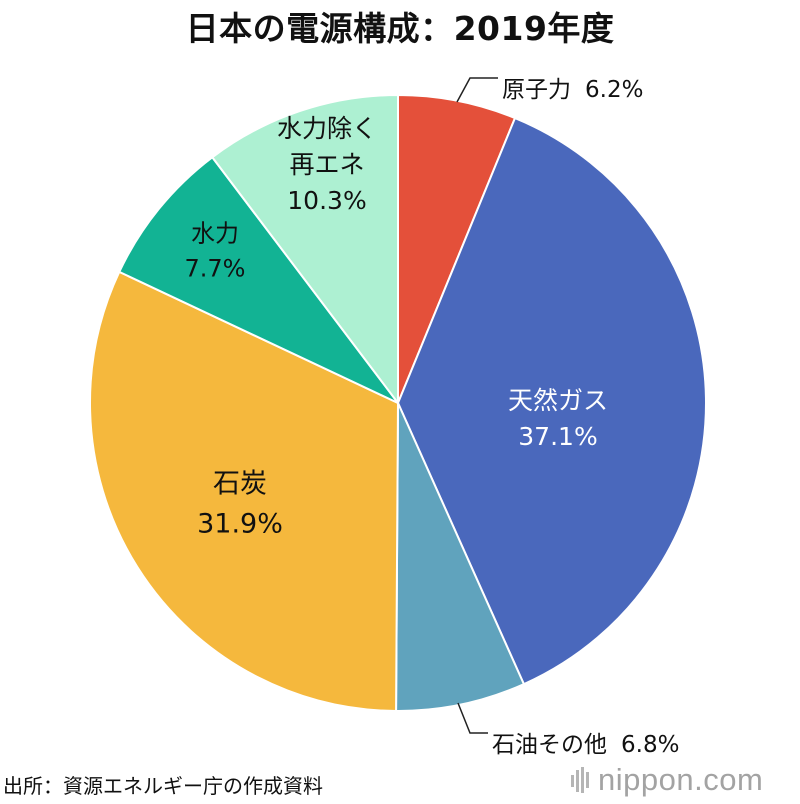 This screenshot has width=800, height=804. I want to click on brand-name: nippon.com, so click(681, 779).